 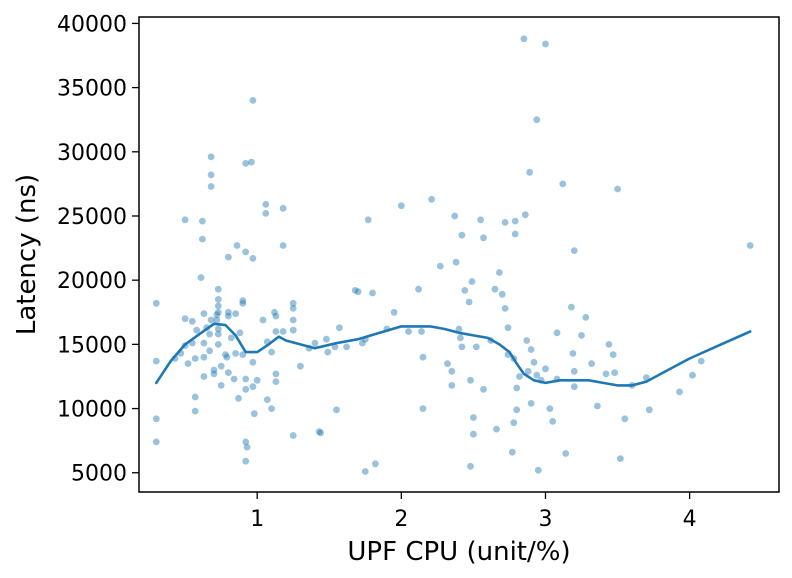 What do you see at coordinates (458, 552) in the screenshot?
I see `x-axis-label: UPF CPU (unit/%)` at bounding box center [458, 552].